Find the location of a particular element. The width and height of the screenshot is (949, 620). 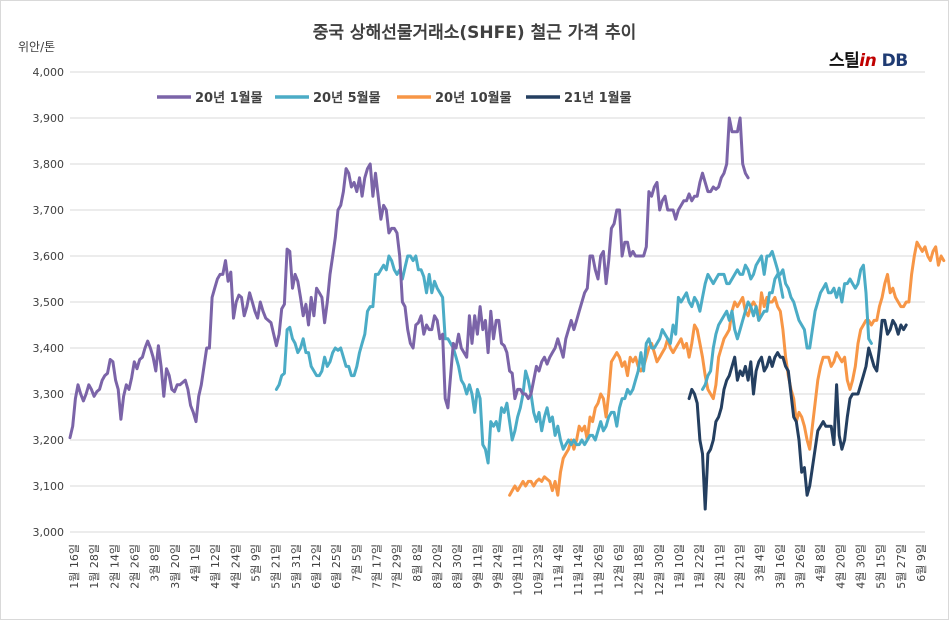

x-tick-label: 4월 30일 is located at coordinates (861, 566).